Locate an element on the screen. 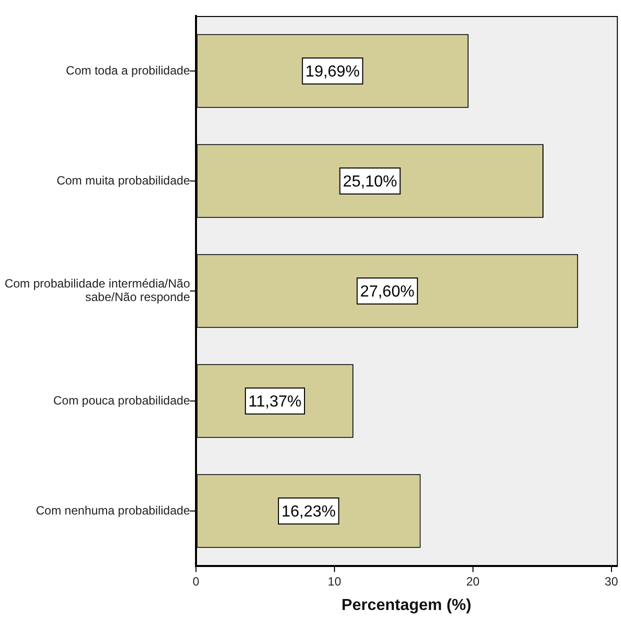 The width and height of the screenshot is (621, 619). y-tick-label: Com muita probabilidade is located at coordinates (123, 180).